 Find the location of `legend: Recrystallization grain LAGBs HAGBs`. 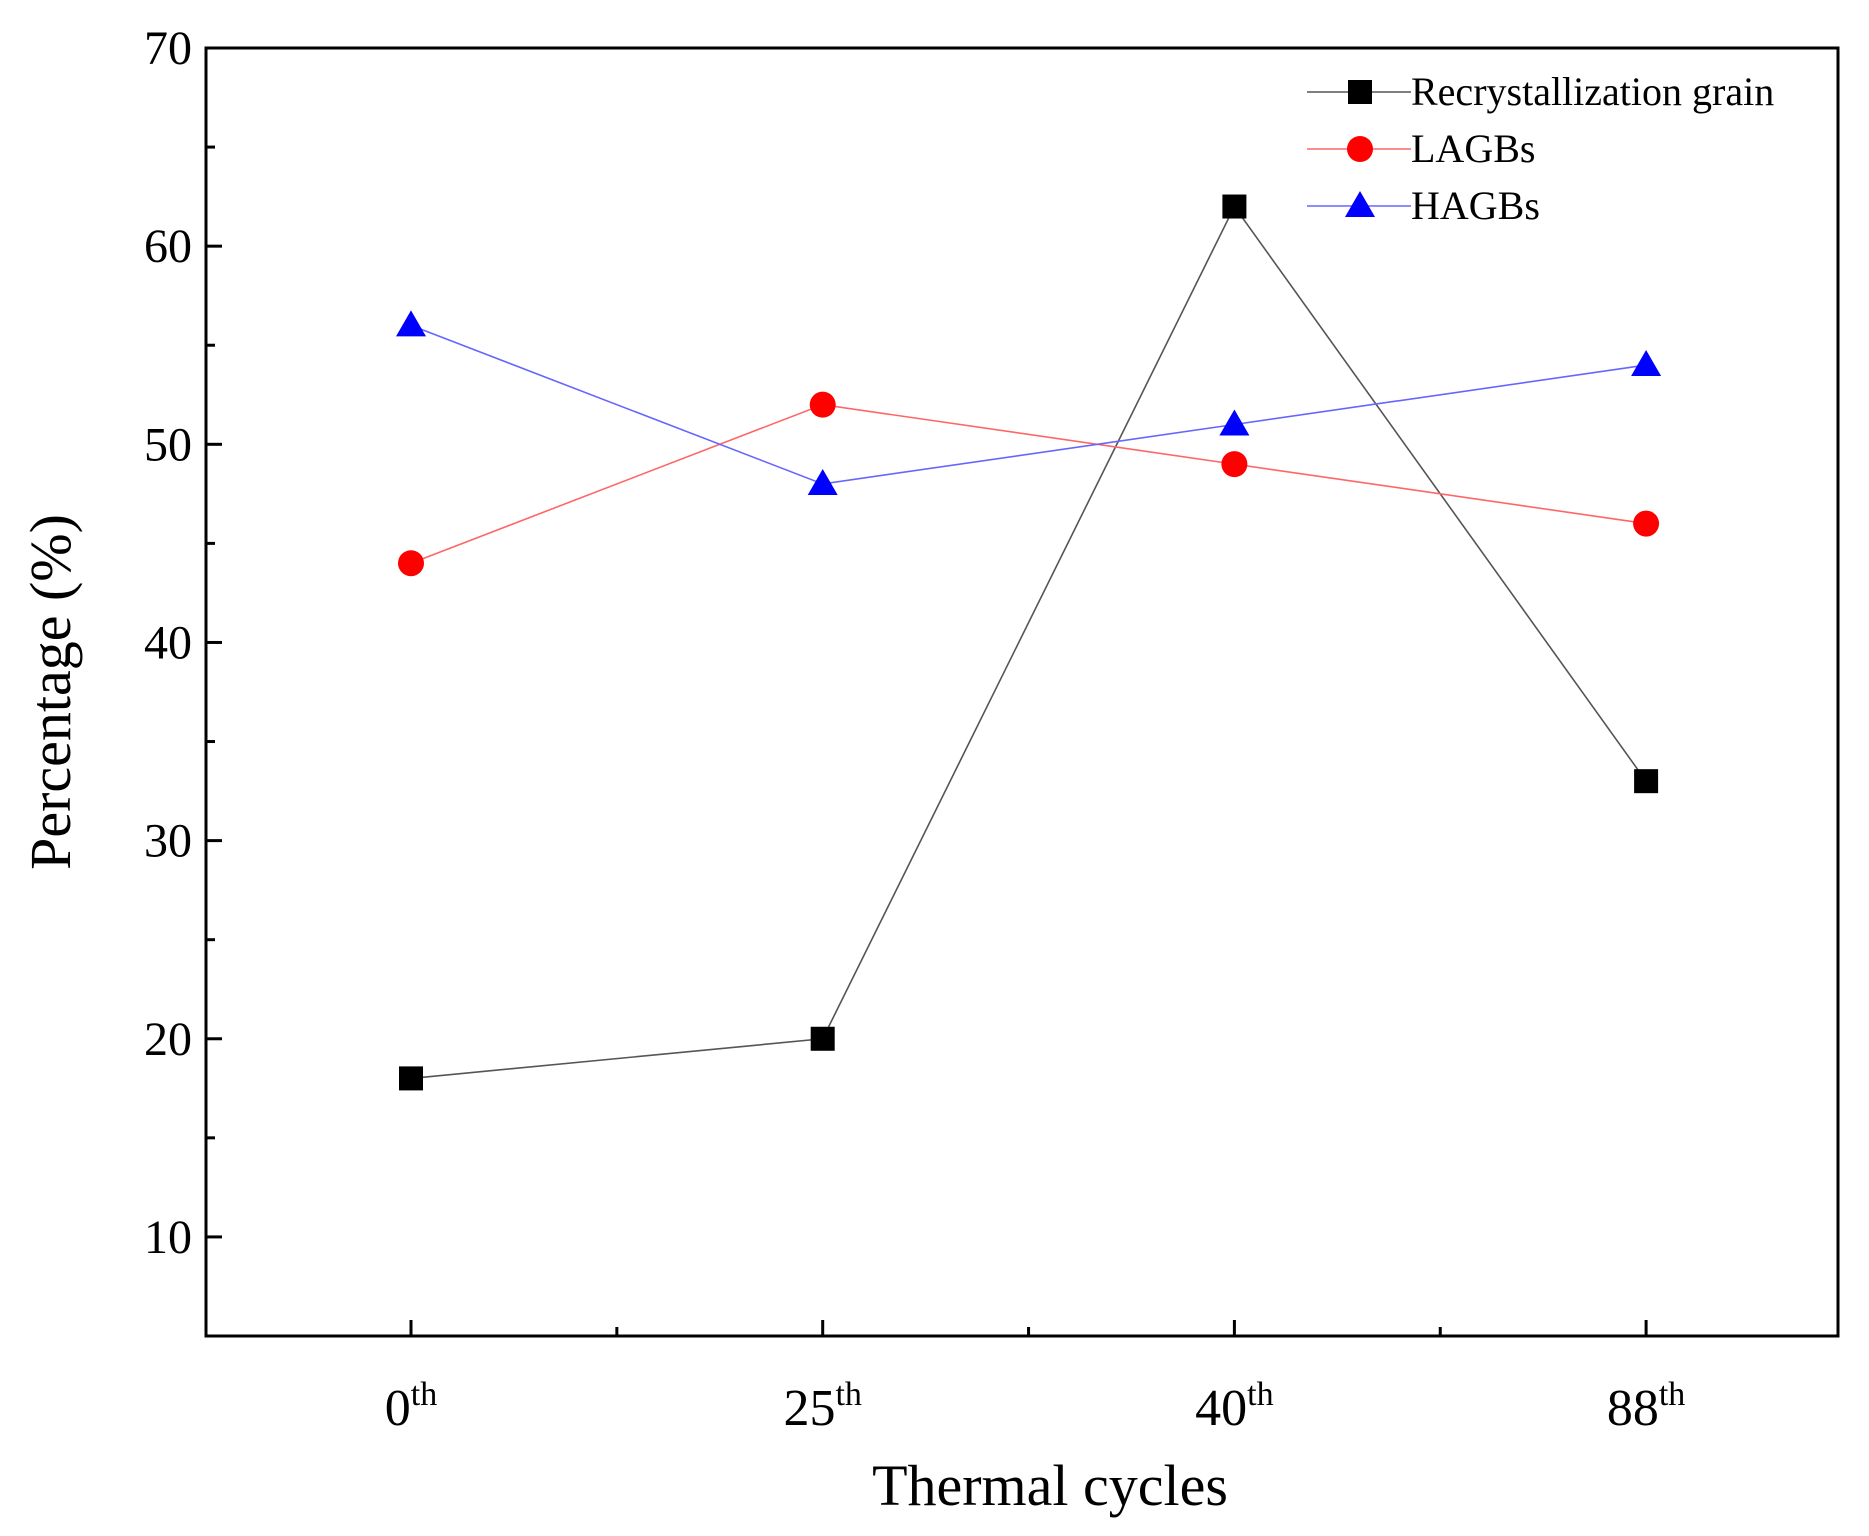

legend: Recrystallization grain LAGBs HAGBs is located at coordinates (1540, 148).